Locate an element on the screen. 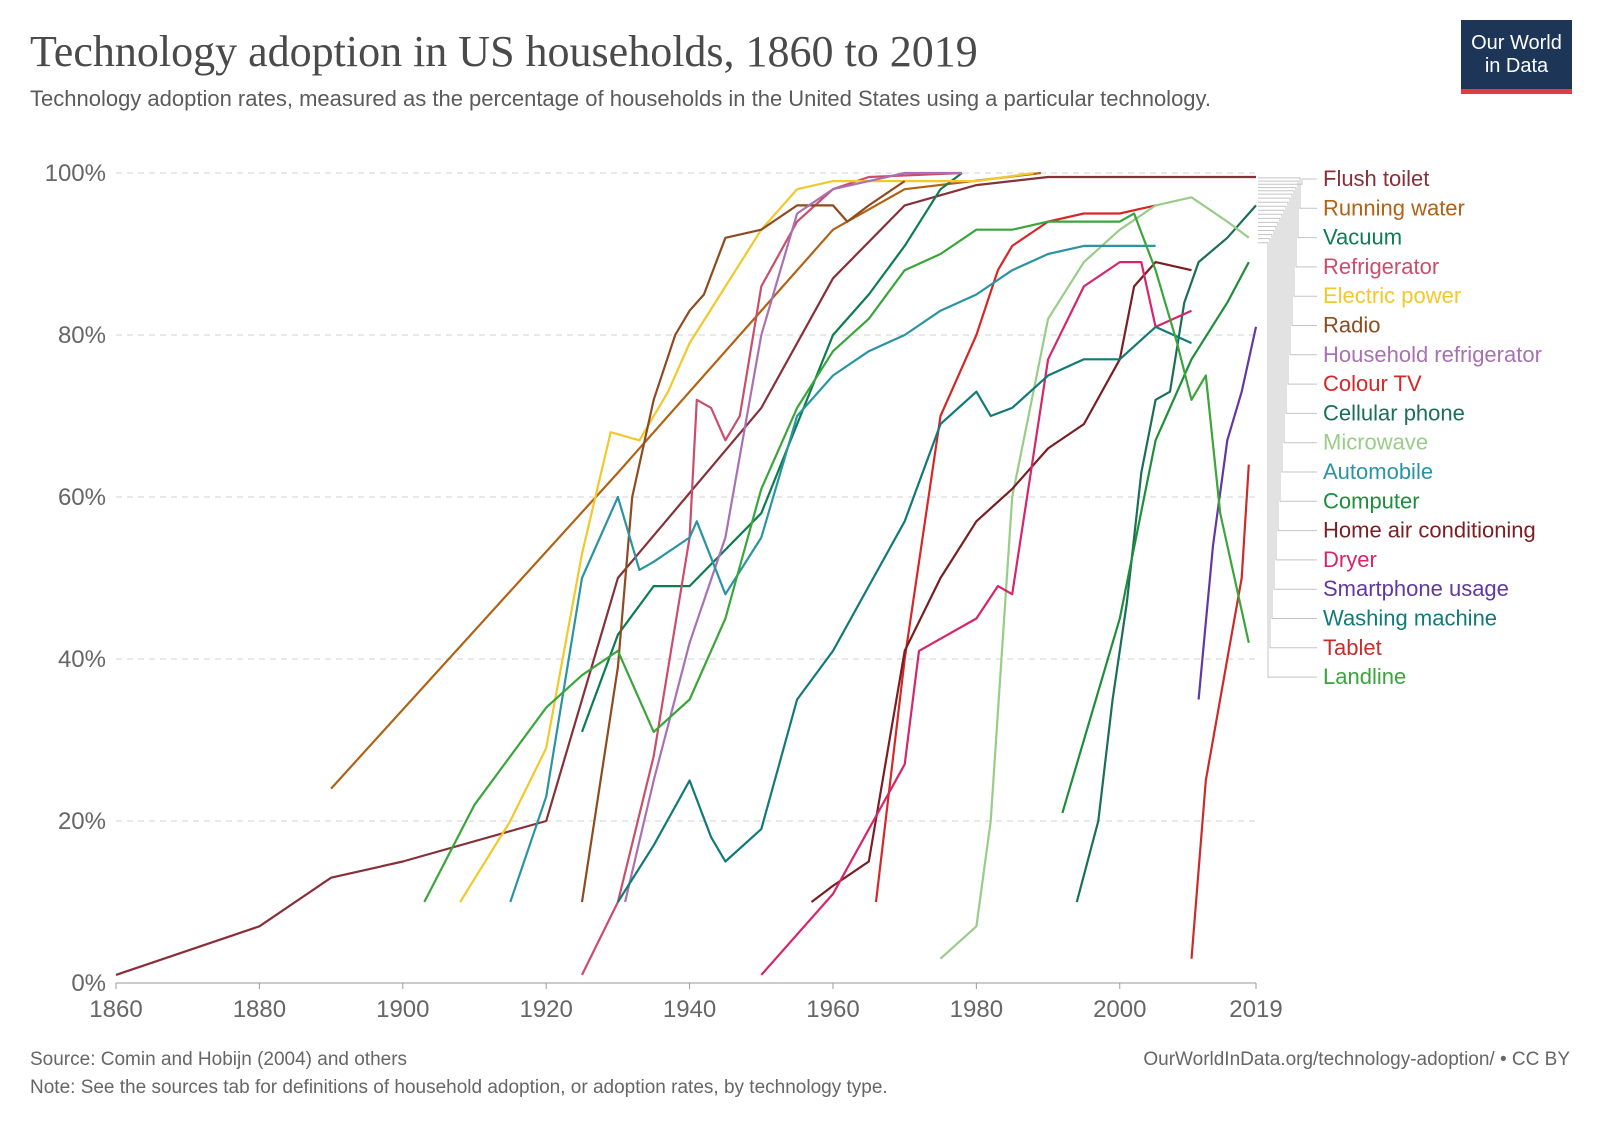 The image size is (1600, 1129). logo-line-1: Our World is located at coordinates (1516, 43).